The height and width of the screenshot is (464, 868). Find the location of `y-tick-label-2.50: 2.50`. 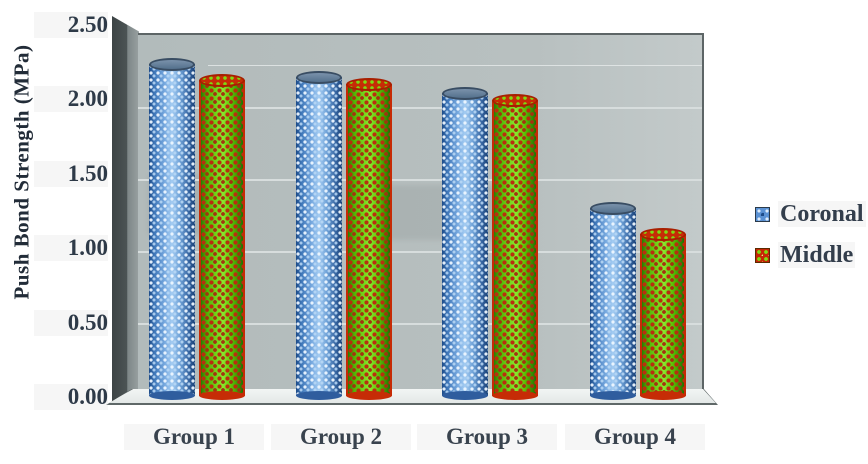

y-tick-label-2.50: 2.50 is located at coordinates (71, 25).